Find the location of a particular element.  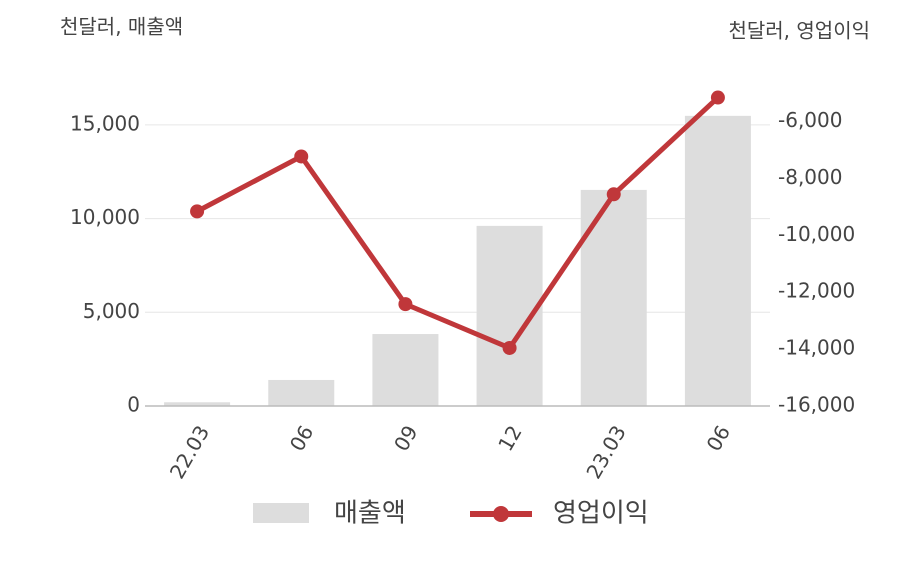

legend-label: 매출액 is located at coordinates (370, 514).